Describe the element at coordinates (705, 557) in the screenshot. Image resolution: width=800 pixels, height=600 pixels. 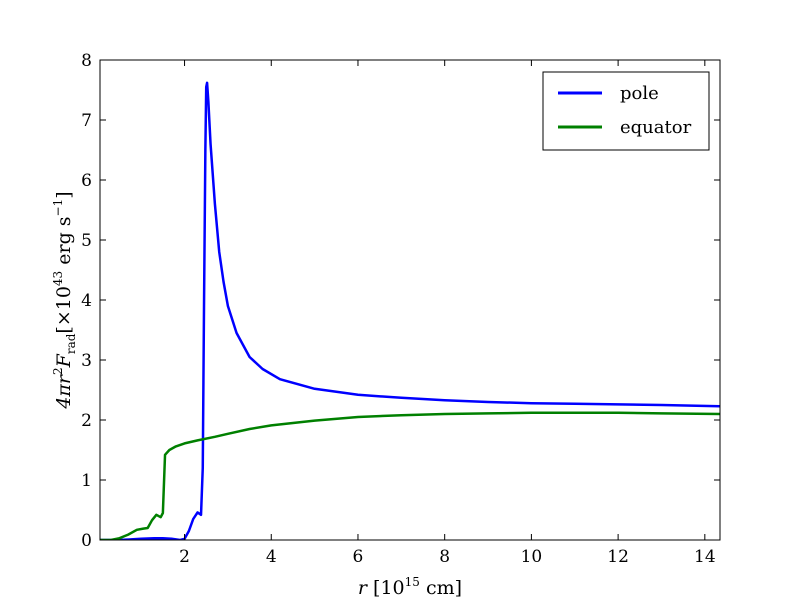
I see `x-tick-label: 14` at that location.